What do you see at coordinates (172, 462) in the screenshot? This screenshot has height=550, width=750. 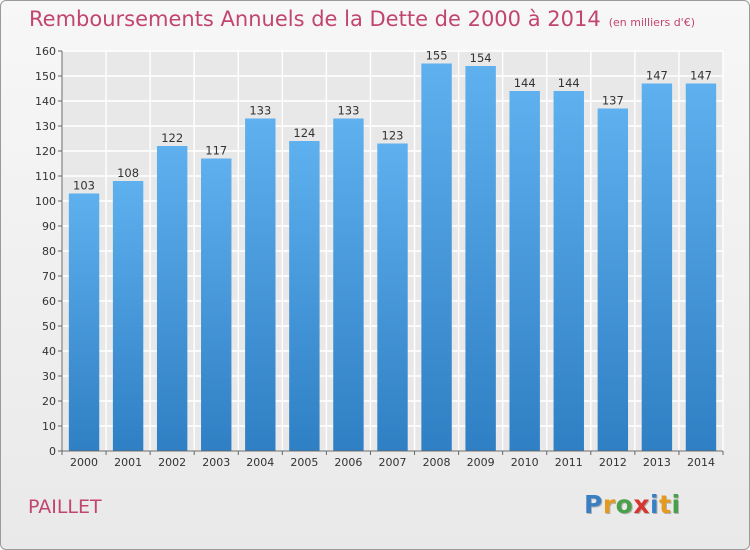 I see `x-tick-label-2002: 2002` at bounding box center [172, 462].